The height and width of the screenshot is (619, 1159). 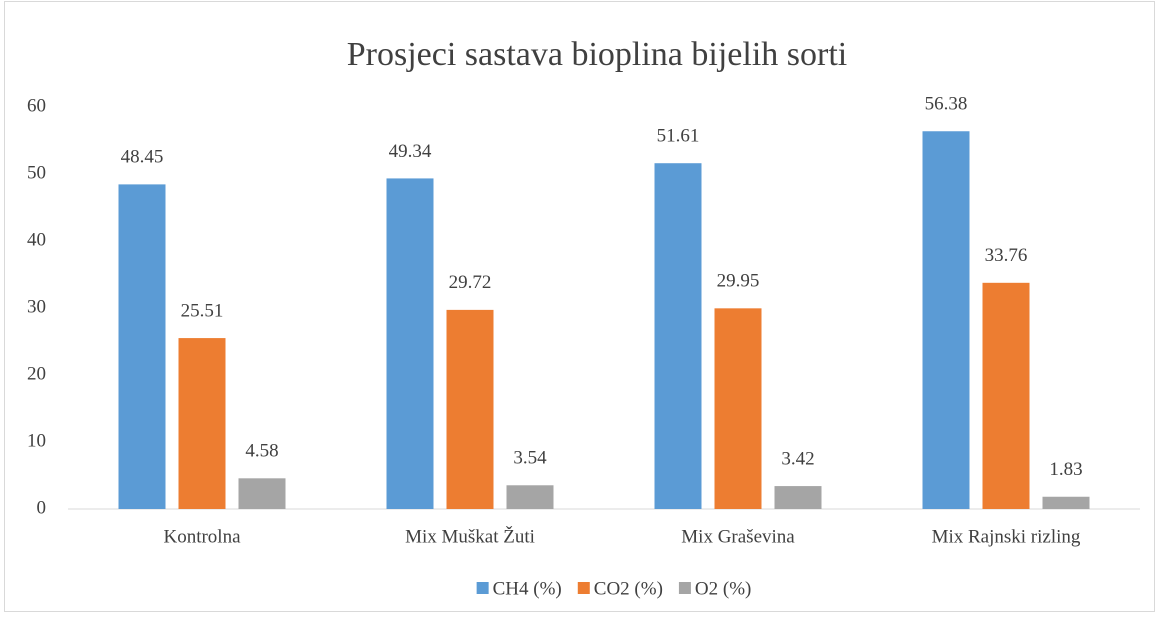 I want to click on x-tick-label: Mix Muškat Žuti, so click(x=470, y=536).